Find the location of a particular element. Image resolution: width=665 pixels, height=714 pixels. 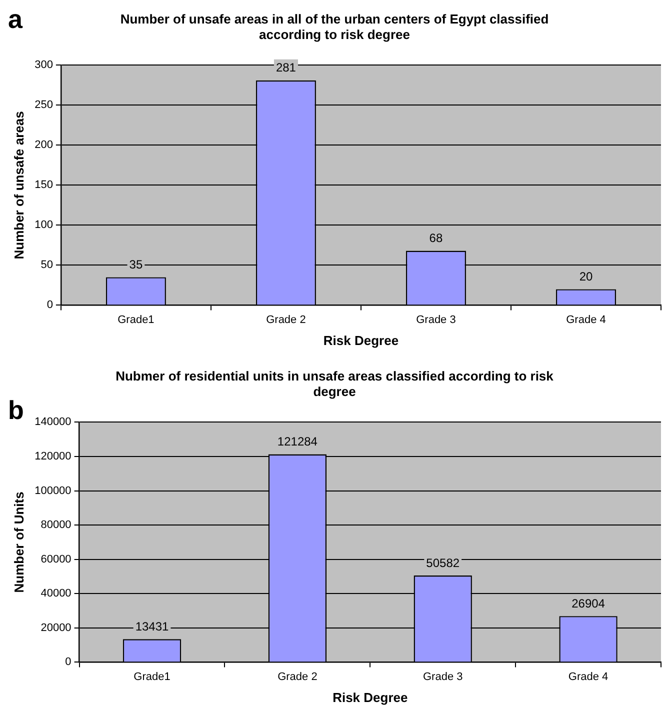

data-label: 13431 is located at coordinates (152, 626).